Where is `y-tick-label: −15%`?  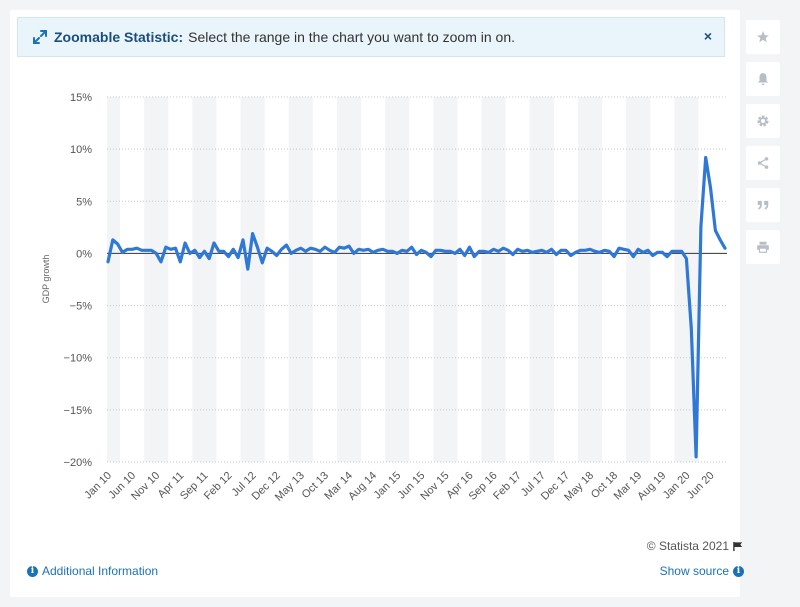
y-tick-label: −15% is located at coordinates (78, 411).